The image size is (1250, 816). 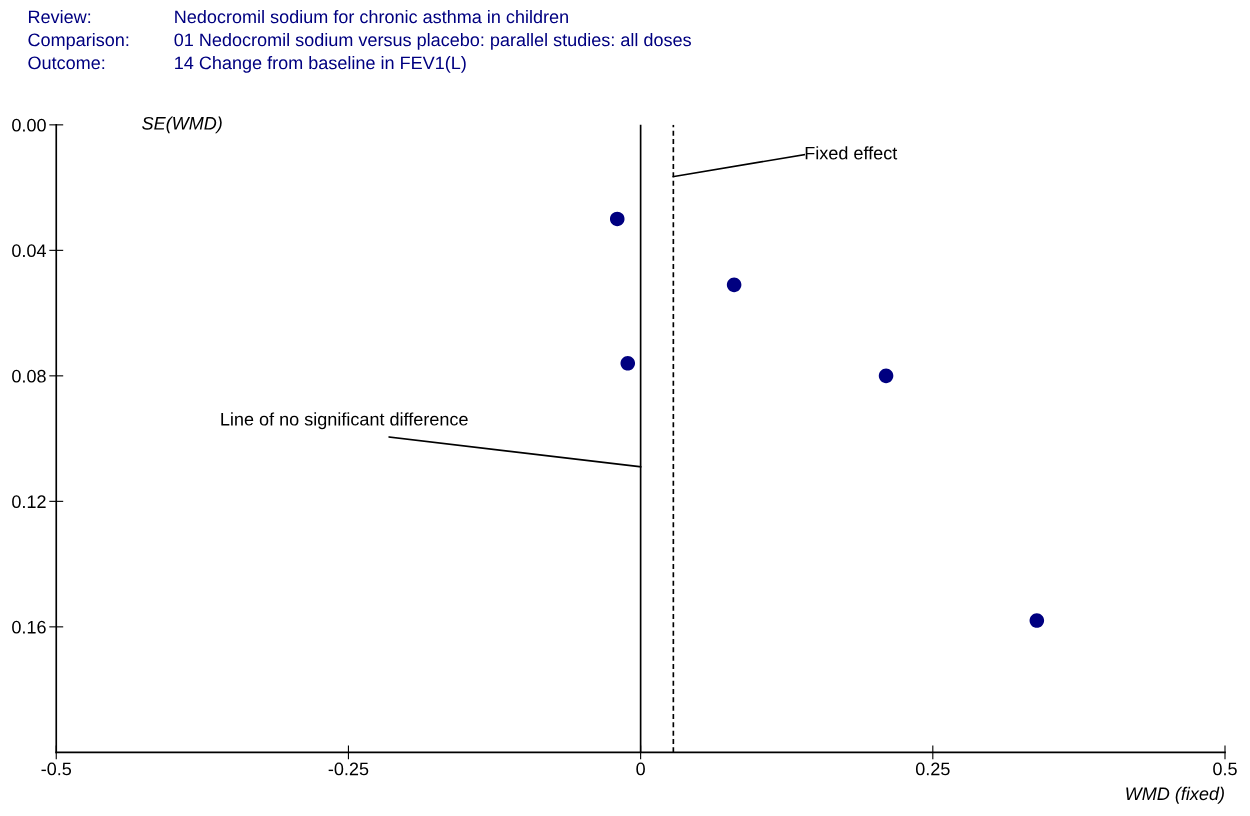 What do you see at coordinates (1175, 795) in the screenshot?
I see `x-axis-title: WMD (fixed)` at bounding box center [1175, 795].